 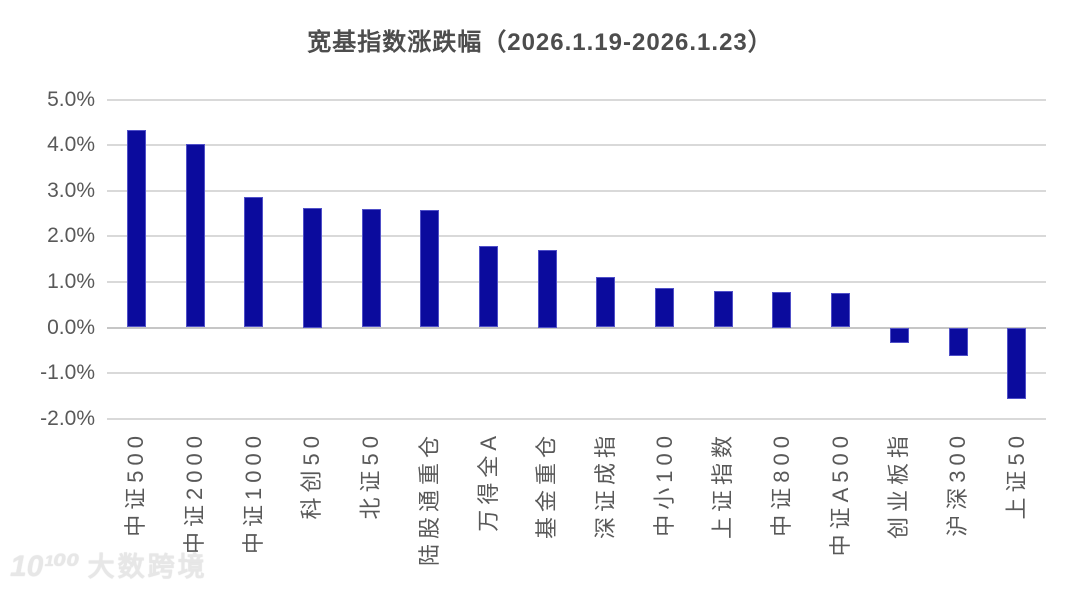 I want to click on bar-中证1000, so click(x=254, y=262).